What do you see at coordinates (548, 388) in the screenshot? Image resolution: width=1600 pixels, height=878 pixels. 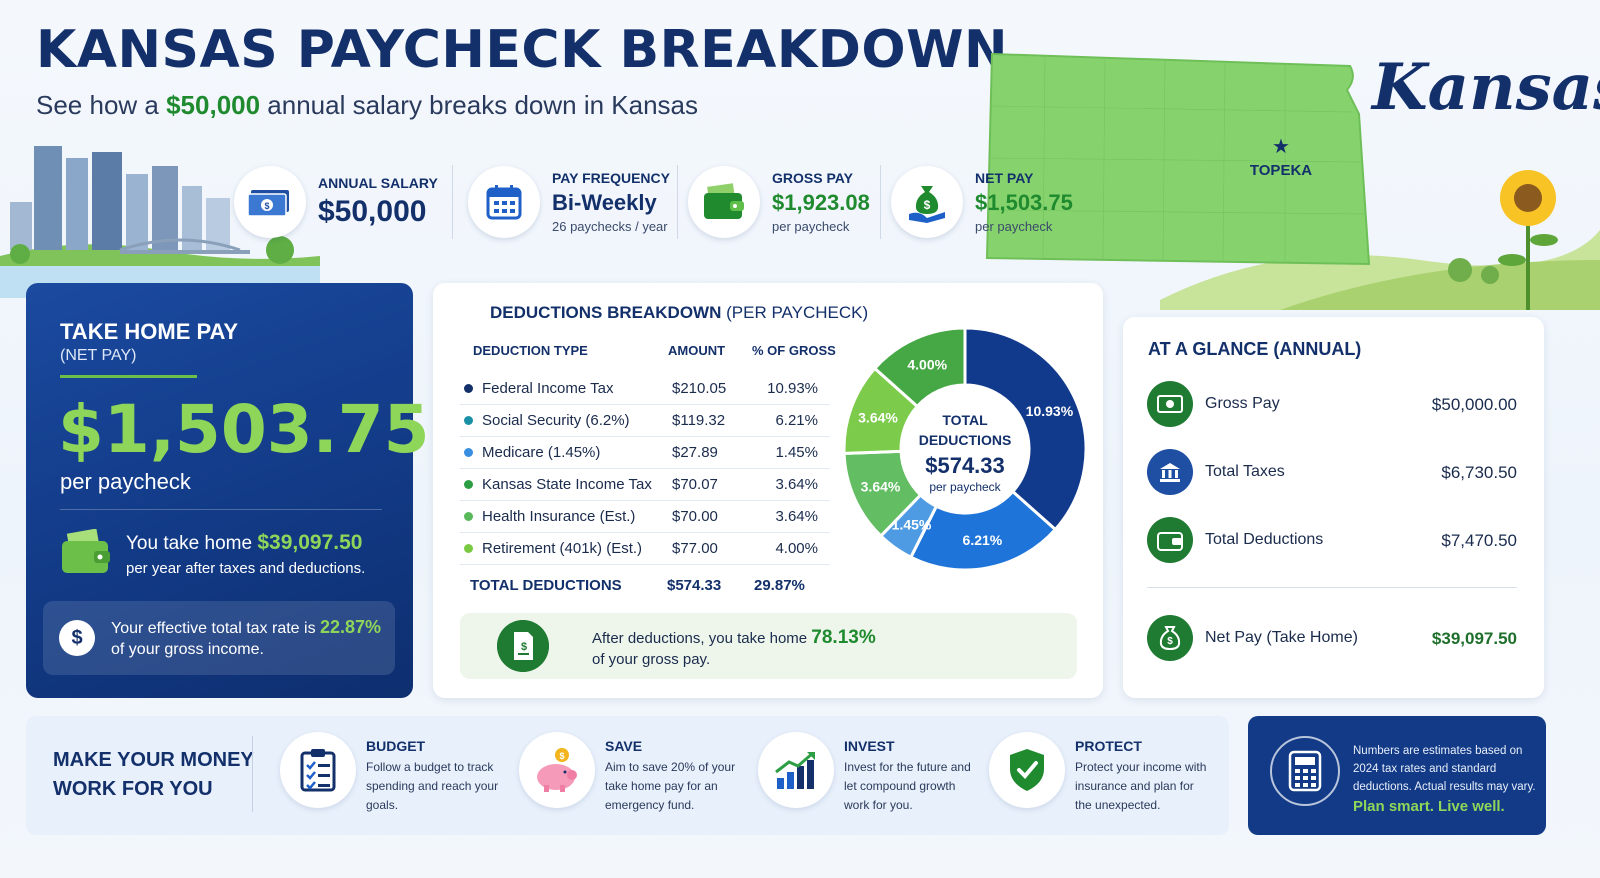 I see `deduction-name: Federal Income Tax` at bounding box center [548, 388].